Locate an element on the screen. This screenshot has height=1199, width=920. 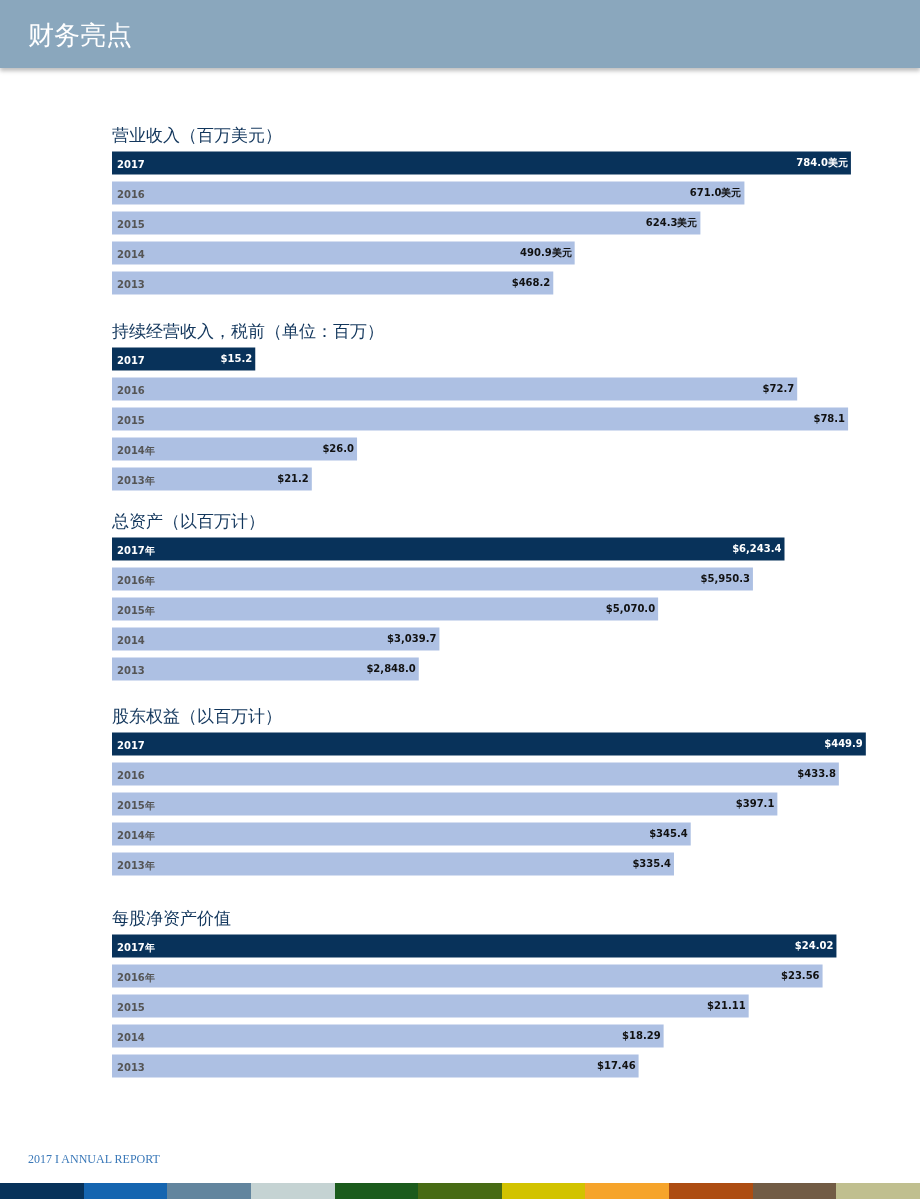
chart-title: 每股净资产价值 is located at coordinates (172, 918).